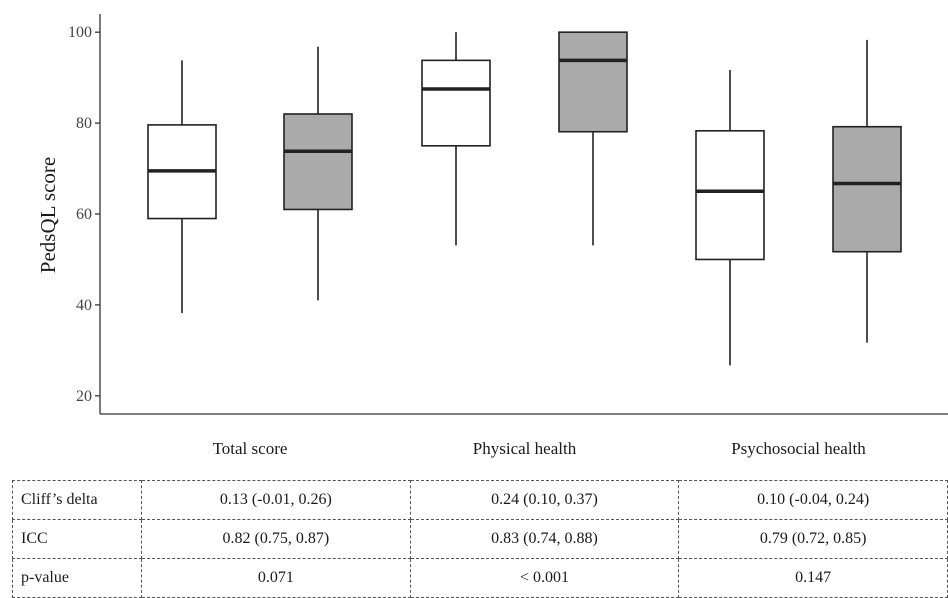  I want to click on table-cell: 0.79 (0.72, 0.85), so click(813, 539).